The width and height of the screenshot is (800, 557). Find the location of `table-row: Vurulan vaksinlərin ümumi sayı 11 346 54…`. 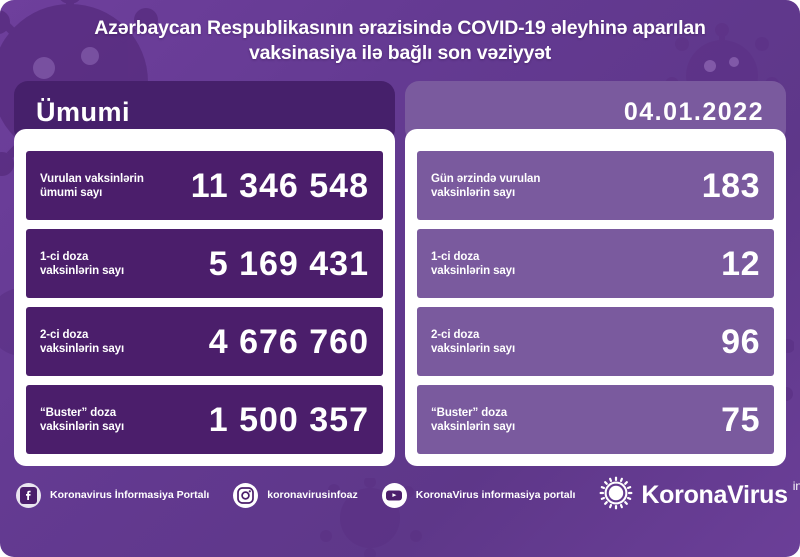

table-row: Vurulan vaksinlərin ümumi sayı 11 346 54… is located at coordinates (204, 185).